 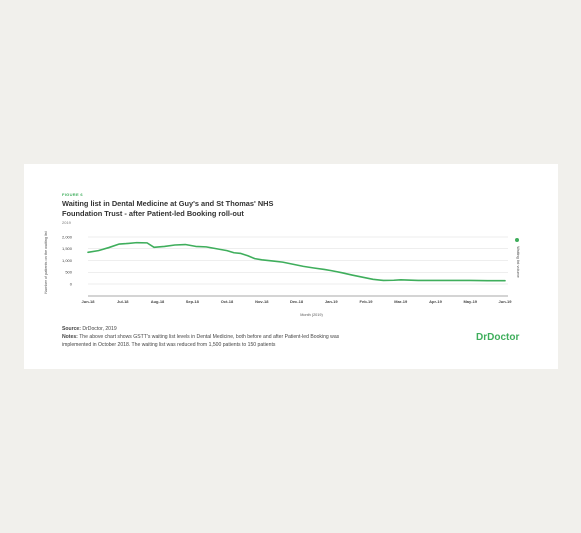 I want to click on y-tick-labels: 0 500 1,000 1,500 2,000, so click(x=67, y=260).